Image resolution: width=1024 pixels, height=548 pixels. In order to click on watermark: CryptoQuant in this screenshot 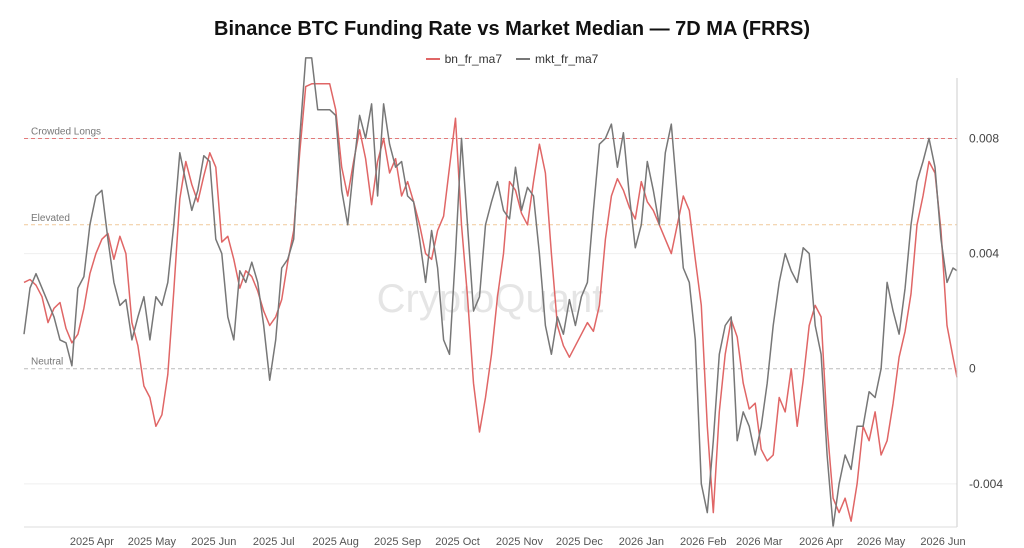, I will do `click(490, 299)`.